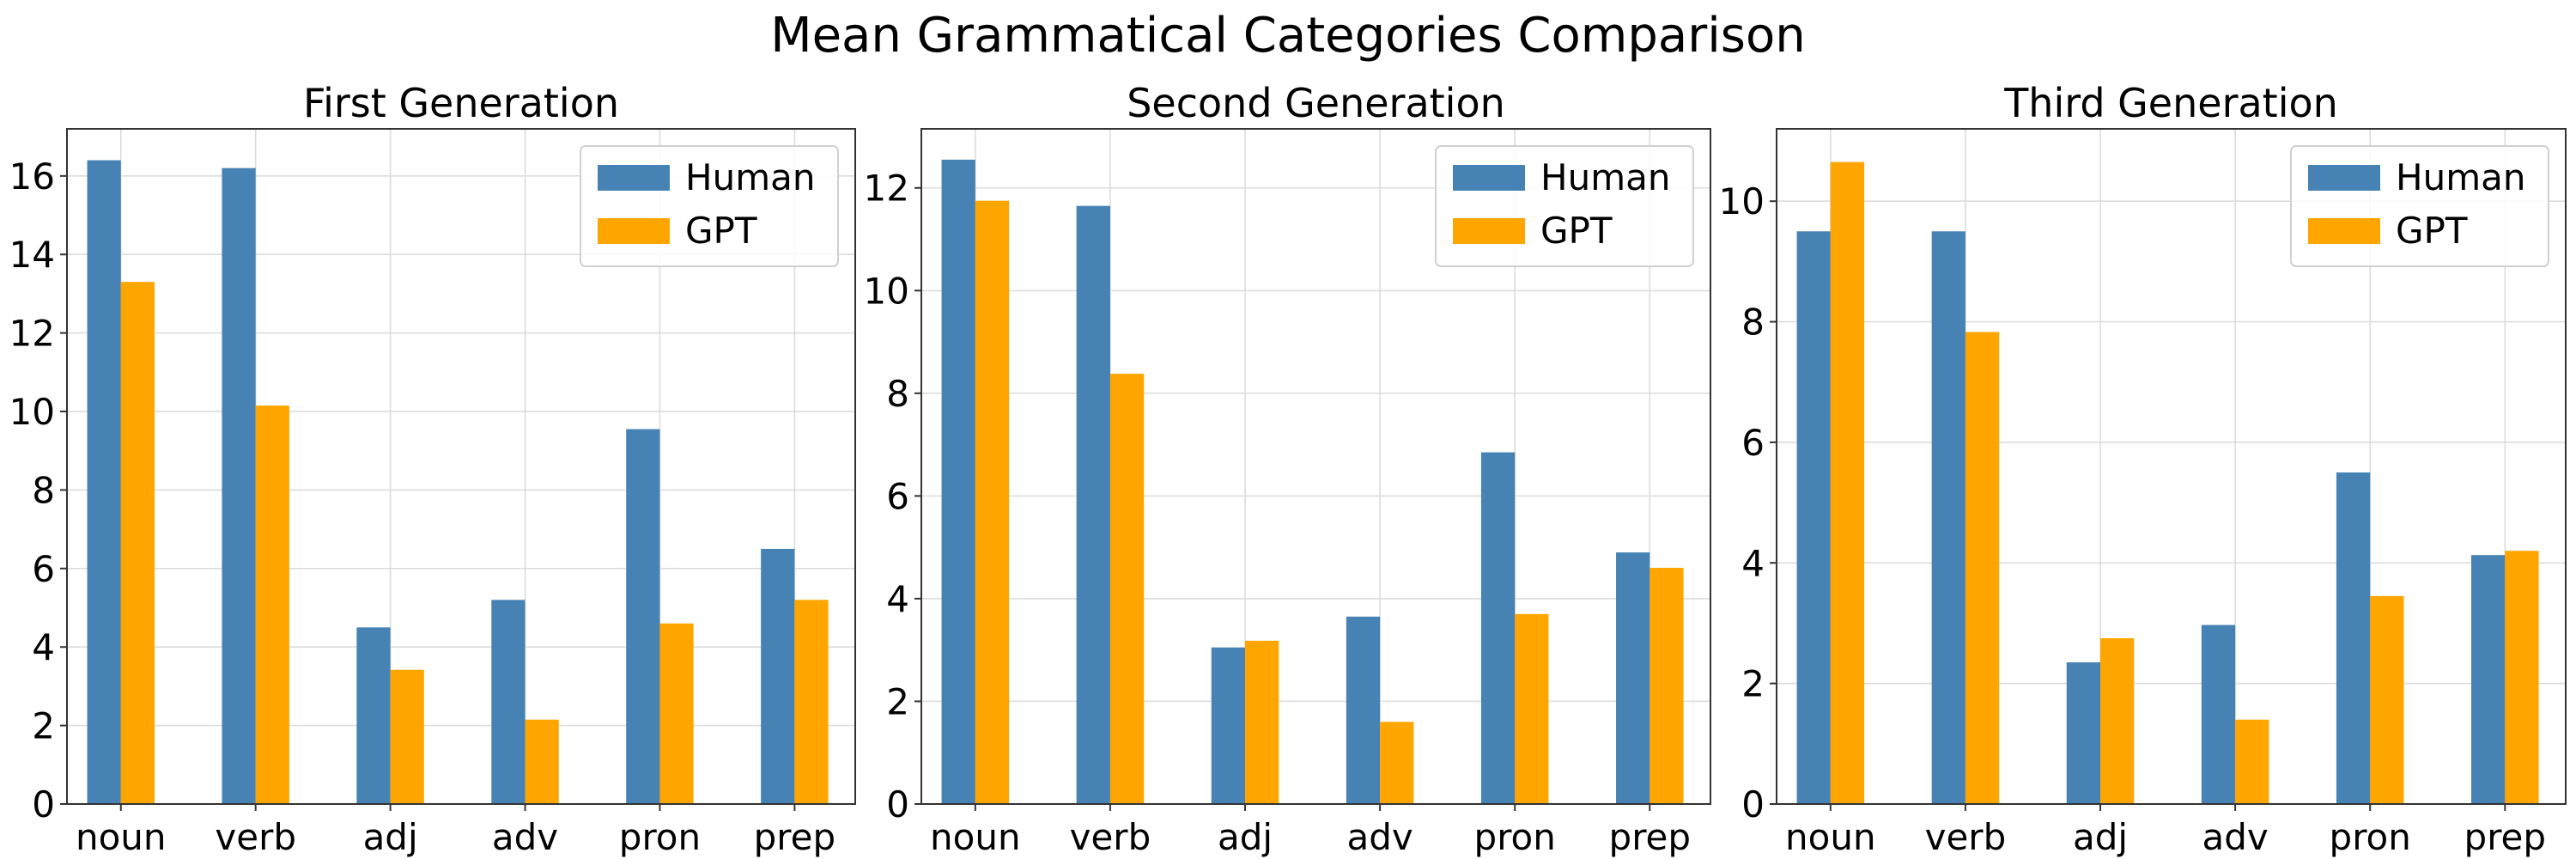  I want to click on panel-title: First Generation, so click(461, 103).